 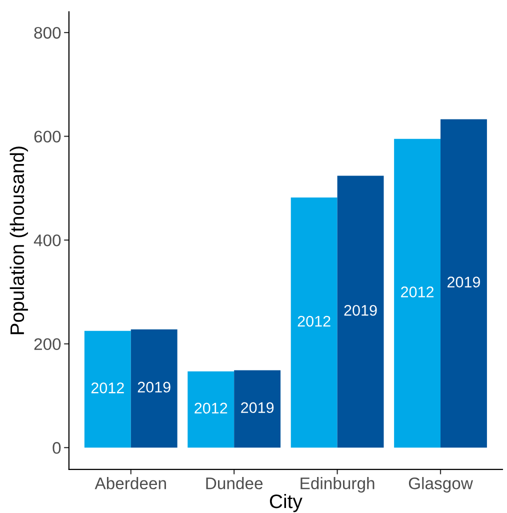 What do you see at coordinates (56, 448) in the screenshot?
I see `y-tick-label: 0` at bounding box center [56, 448].